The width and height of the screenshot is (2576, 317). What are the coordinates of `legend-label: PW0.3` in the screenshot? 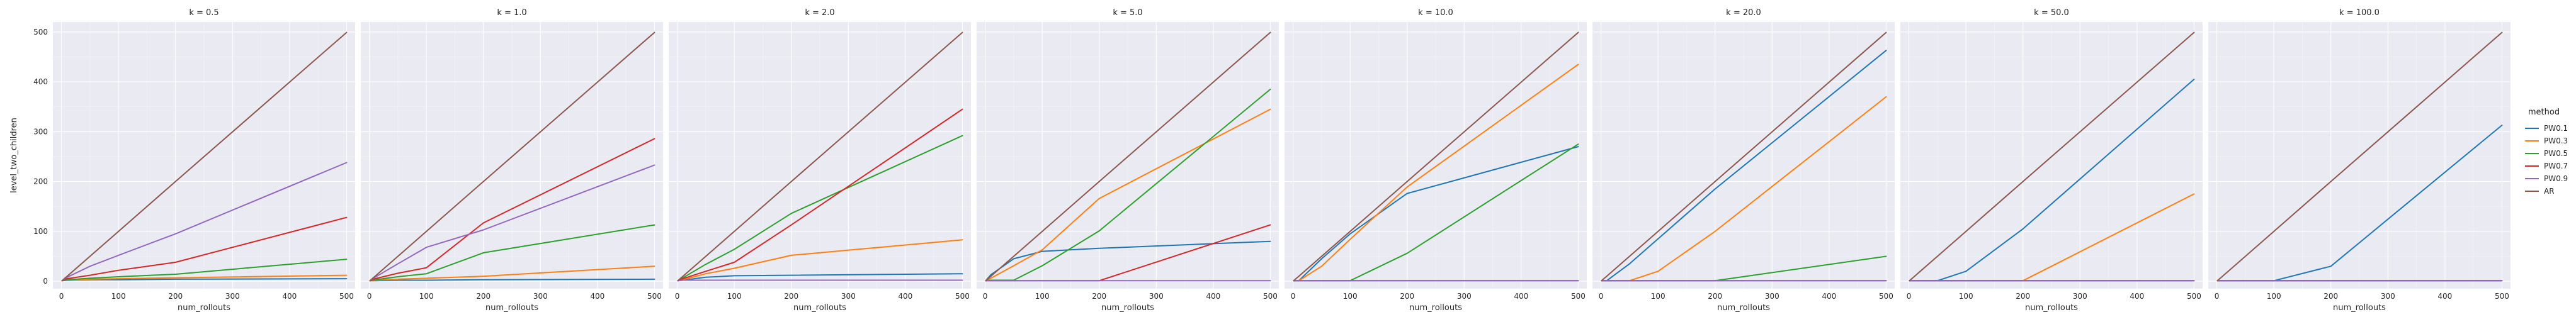 It's located at (2556, 140).